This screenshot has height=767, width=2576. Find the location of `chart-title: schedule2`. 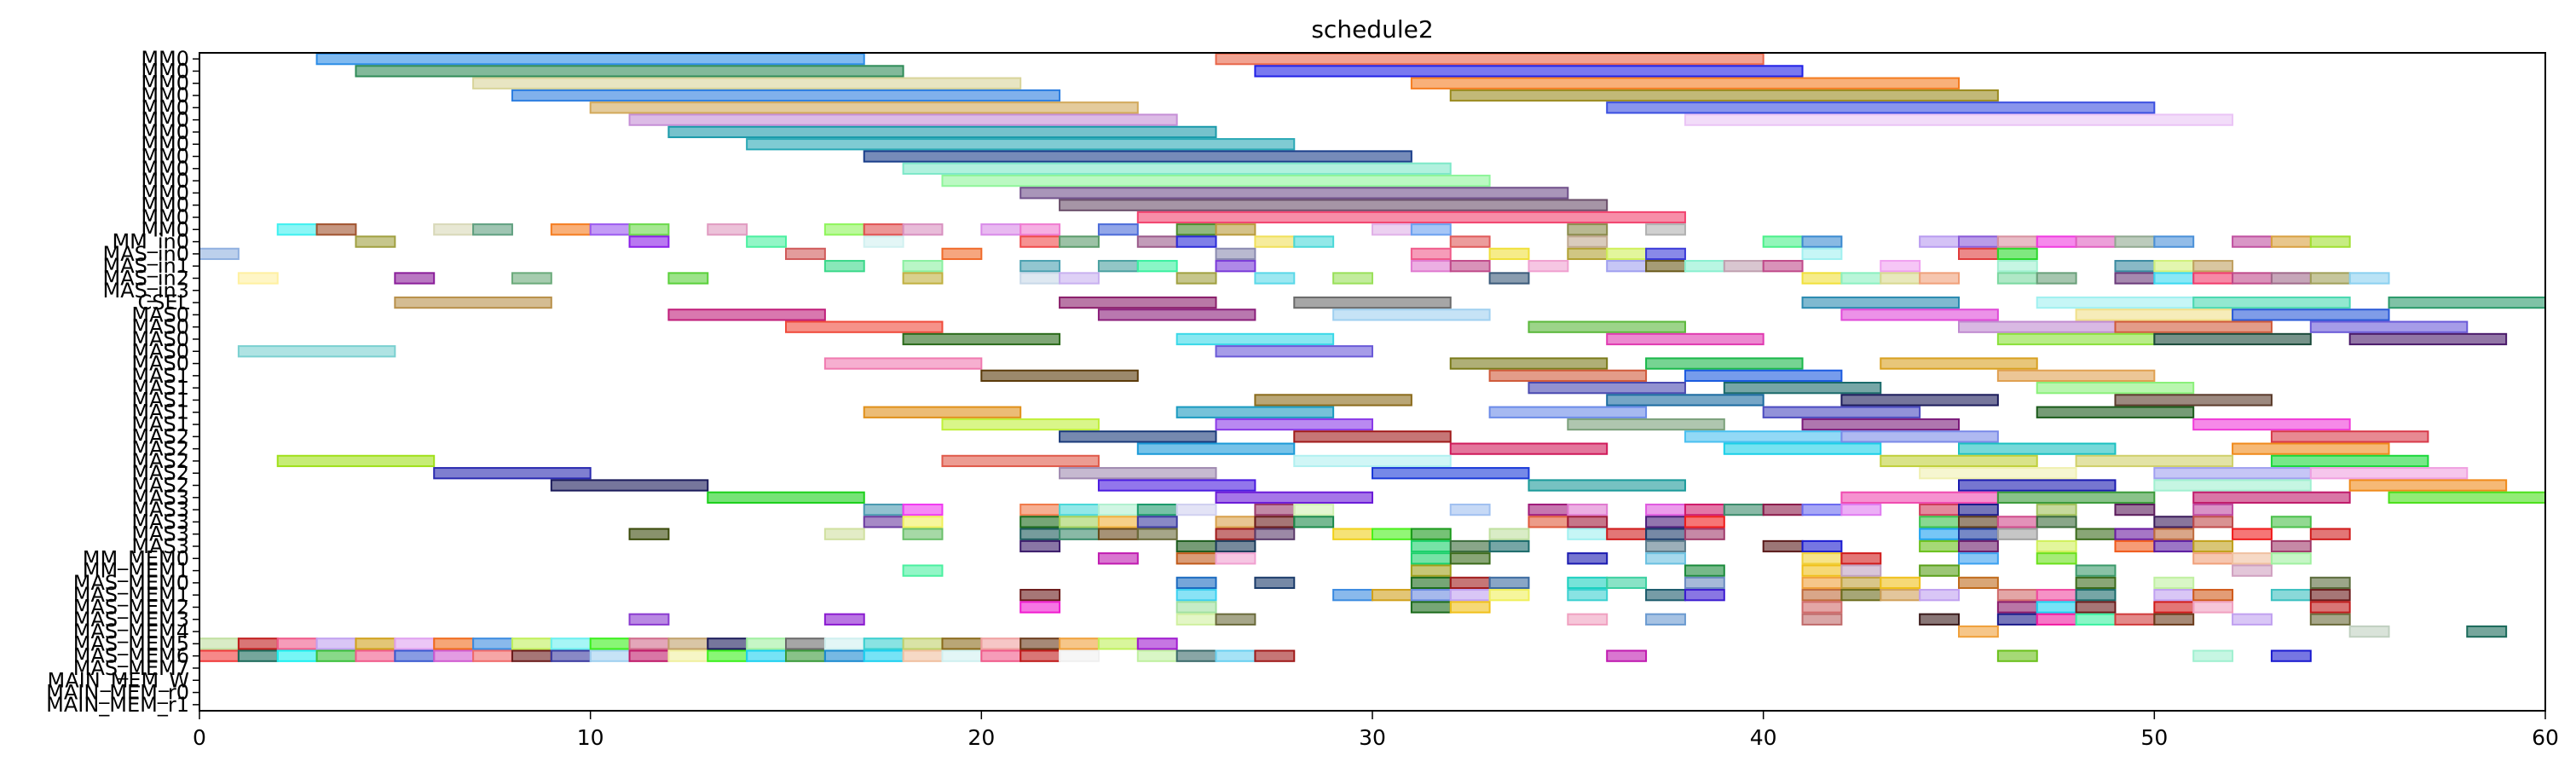

chart-title: schedule2 is located at coordinates (1372, 29).